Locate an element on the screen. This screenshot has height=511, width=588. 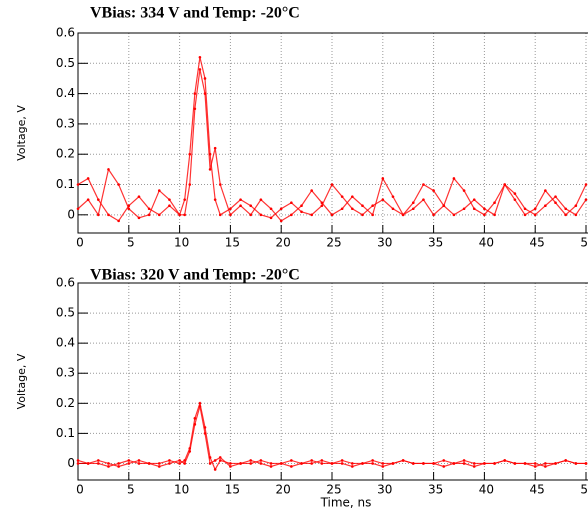
x-tick-label: 25 is located at coordinates (333, 243).